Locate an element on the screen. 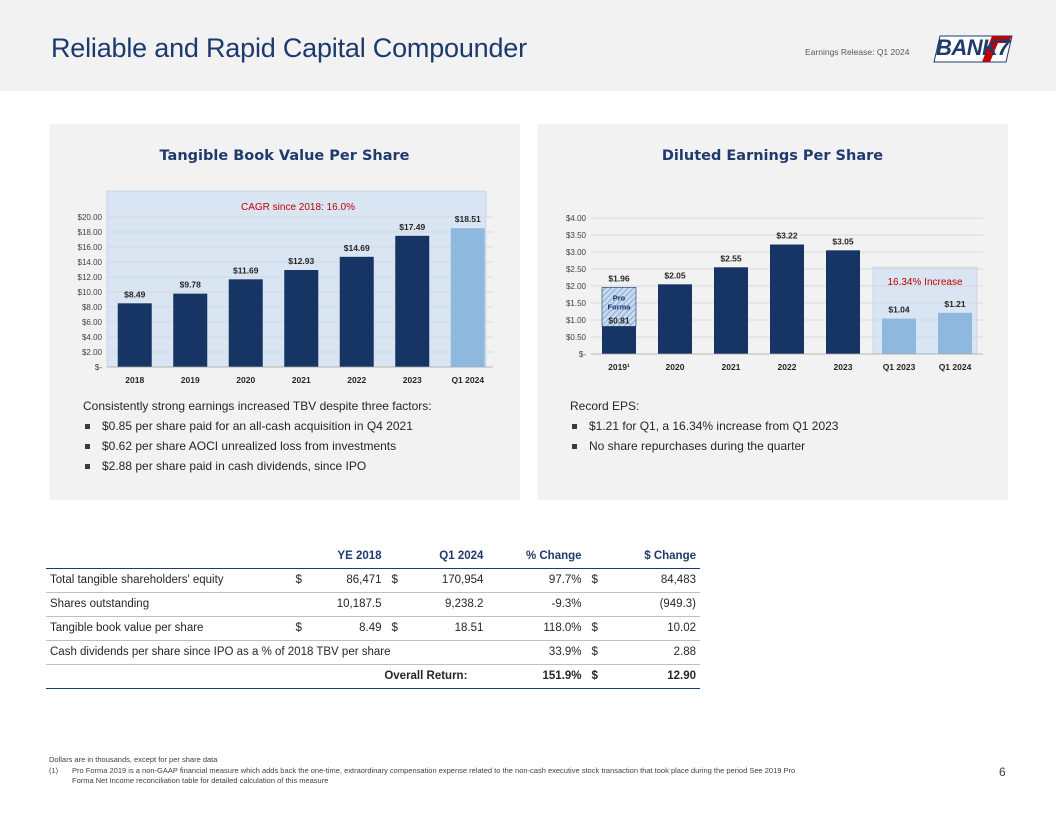  logo-text: BANK7 is located at coordinates (973, 47).